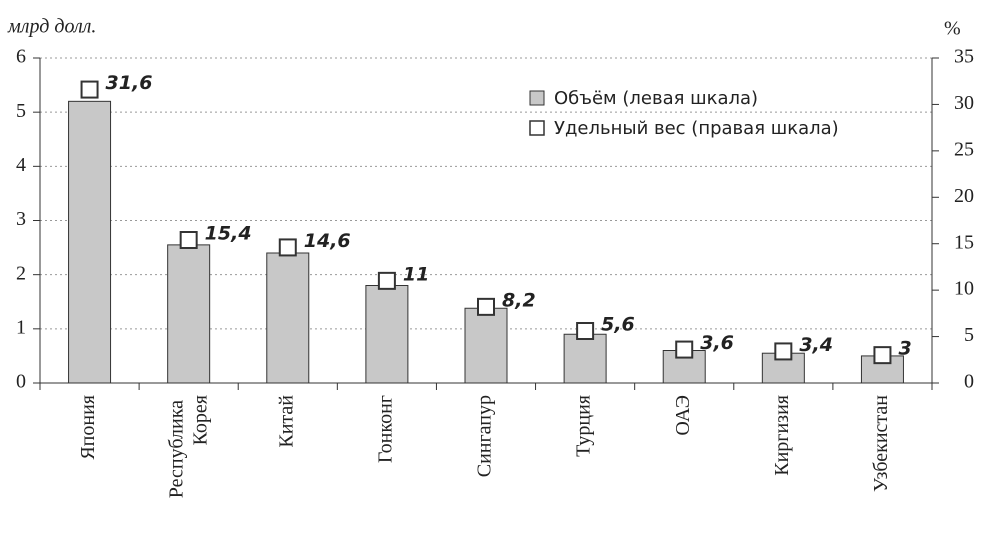 The height and width of the screenshot is (538, 987). I want to click on x-tick-label: ОАЭ, so click(683, 415).